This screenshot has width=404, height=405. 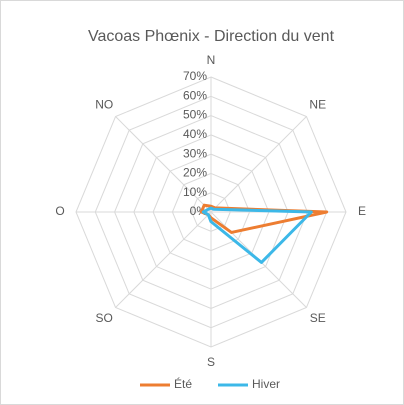 I want to click on category-label: SE, so click(x=318, y=318).